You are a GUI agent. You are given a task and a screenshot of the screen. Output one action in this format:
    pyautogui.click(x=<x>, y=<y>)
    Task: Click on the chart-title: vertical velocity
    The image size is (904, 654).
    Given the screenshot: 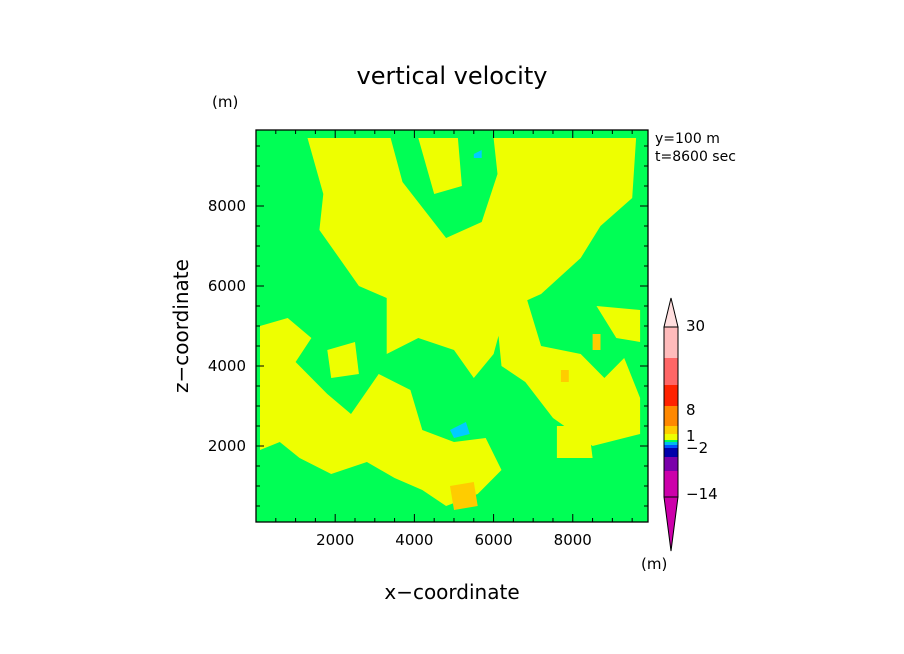 What is the action you would take?
    pyautogui.click(x=452, y=76)
    